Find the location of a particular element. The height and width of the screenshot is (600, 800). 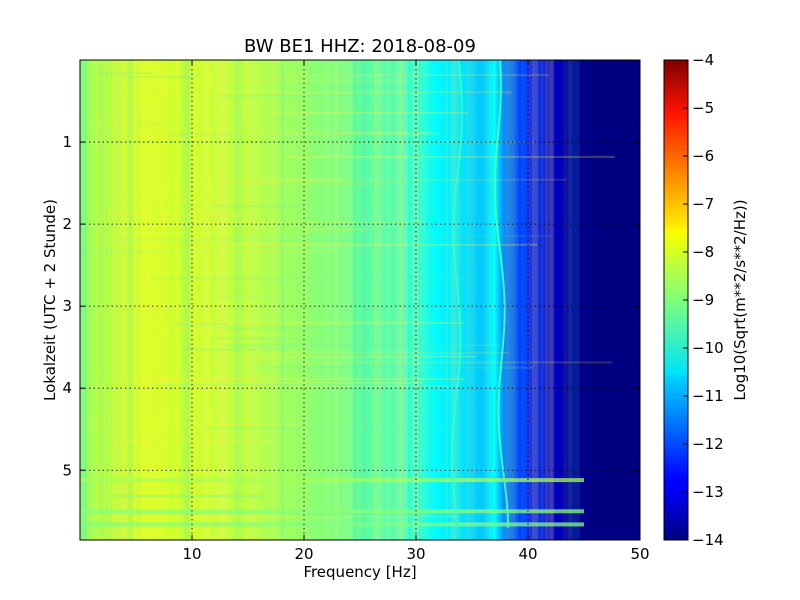

colorbar-tick-label: −9 is located at coordinates (703, 300).